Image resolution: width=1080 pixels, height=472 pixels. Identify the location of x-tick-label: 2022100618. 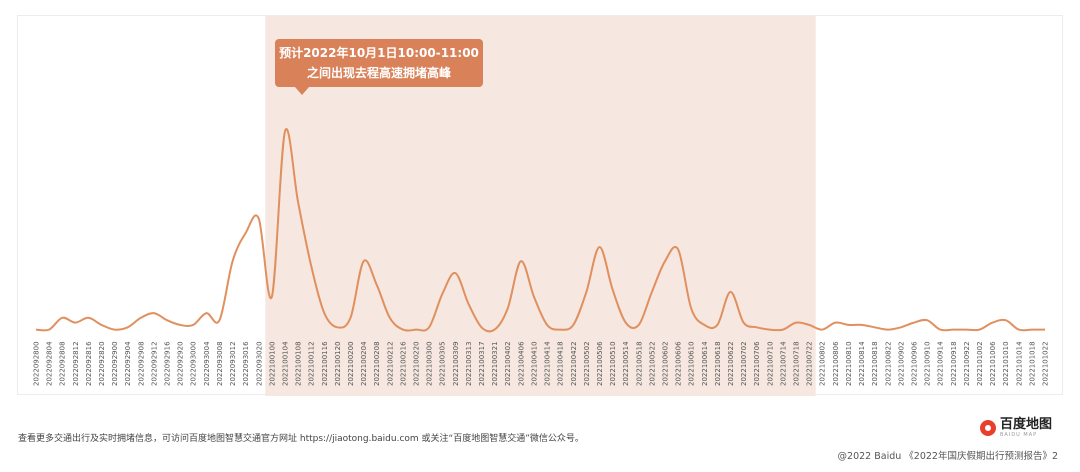
(718, 363).